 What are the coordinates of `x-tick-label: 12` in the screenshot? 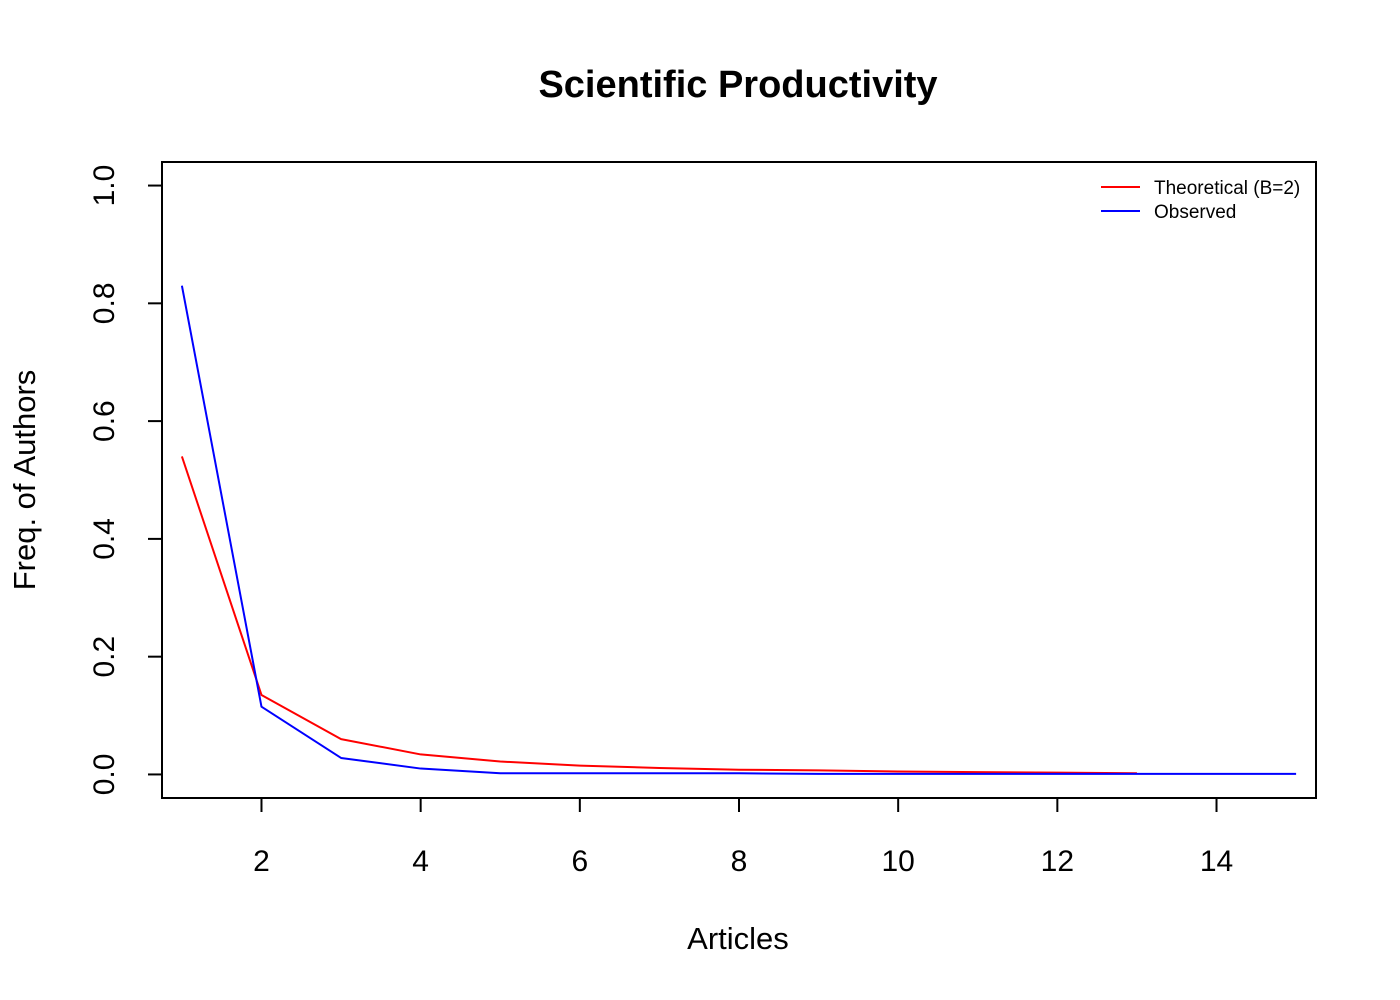 It's located at (1057, 861).